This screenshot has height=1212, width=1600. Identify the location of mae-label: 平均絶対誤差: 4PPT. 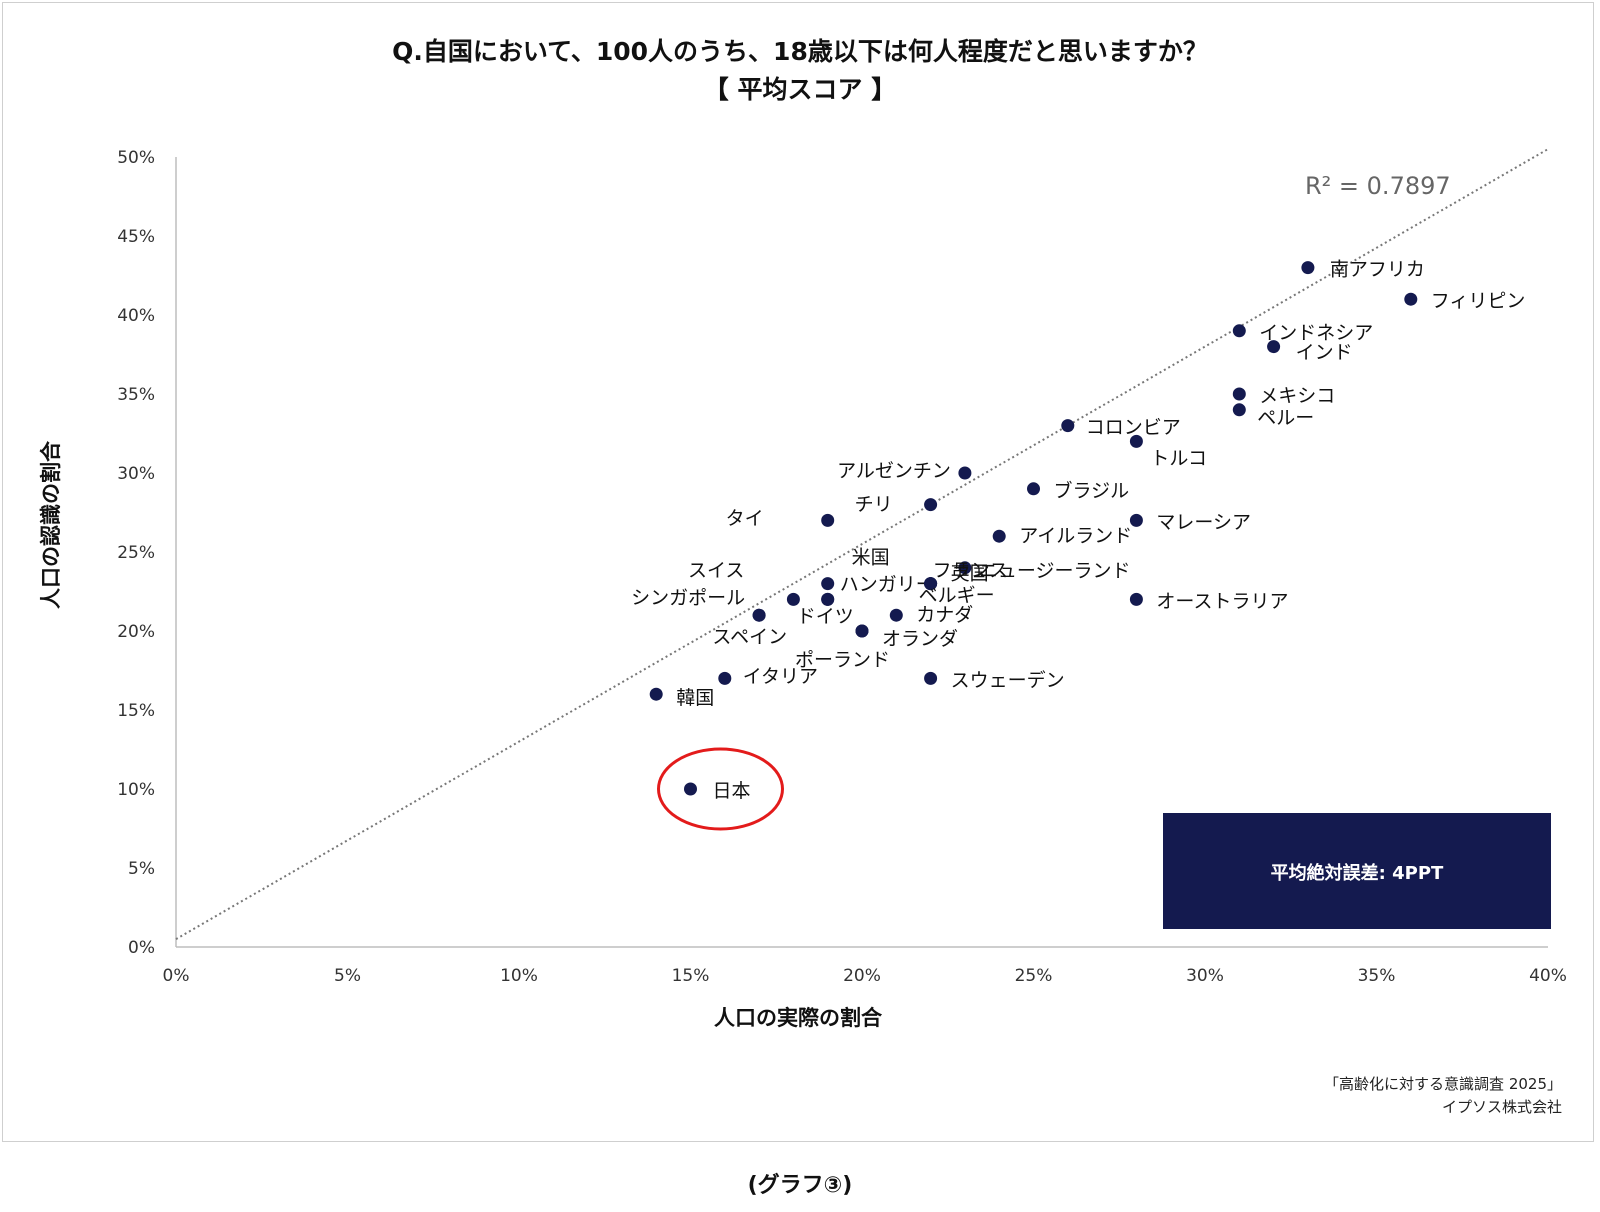
(1357, 873).